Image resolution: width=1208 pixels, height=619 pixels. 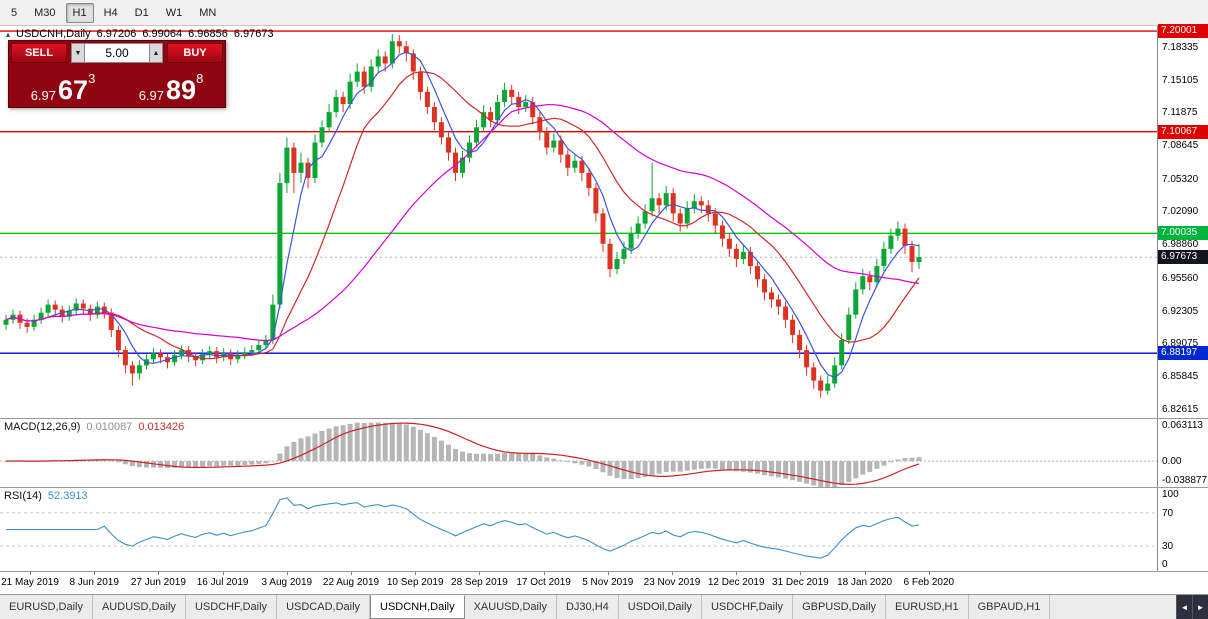 What do you see at coordinates (840, 607) in the screenshot?
I see `chart-tab-gbpusd-daily: GBPUSD,Daily` at bounding box center [840, 607].